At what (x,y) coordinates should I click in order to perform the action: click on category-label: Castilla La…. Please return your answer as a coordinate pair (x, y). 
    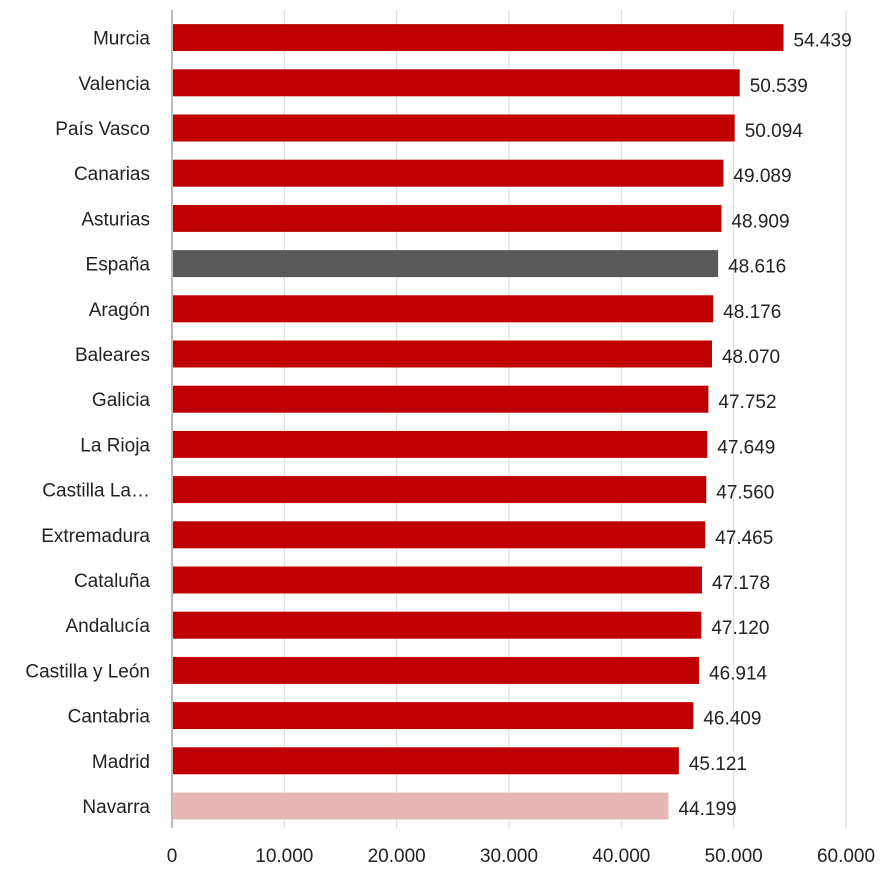
    Looking at the image, I should click on (96, 491).